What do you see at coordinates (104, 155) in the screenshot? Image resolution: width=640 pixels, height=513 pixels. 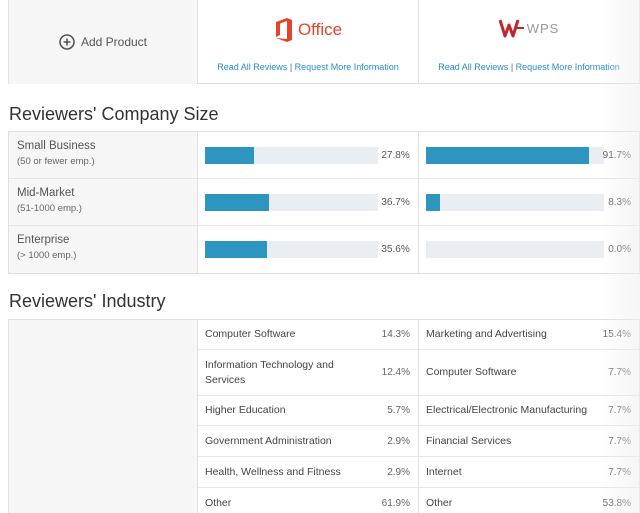 I see `row-label: Small Business (50 or fewer emp.)` at bounding box center [104, 155].